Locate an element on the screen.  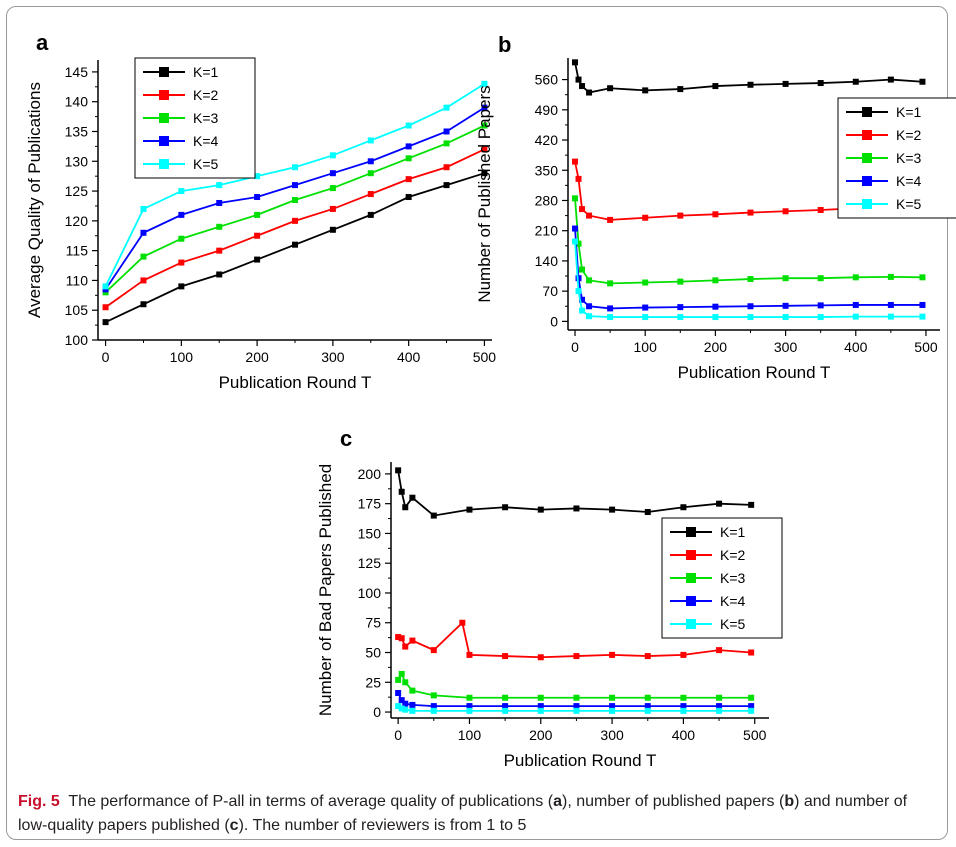
y-axis-title: Average Quality of Publications is located at coordinates (34, 200).